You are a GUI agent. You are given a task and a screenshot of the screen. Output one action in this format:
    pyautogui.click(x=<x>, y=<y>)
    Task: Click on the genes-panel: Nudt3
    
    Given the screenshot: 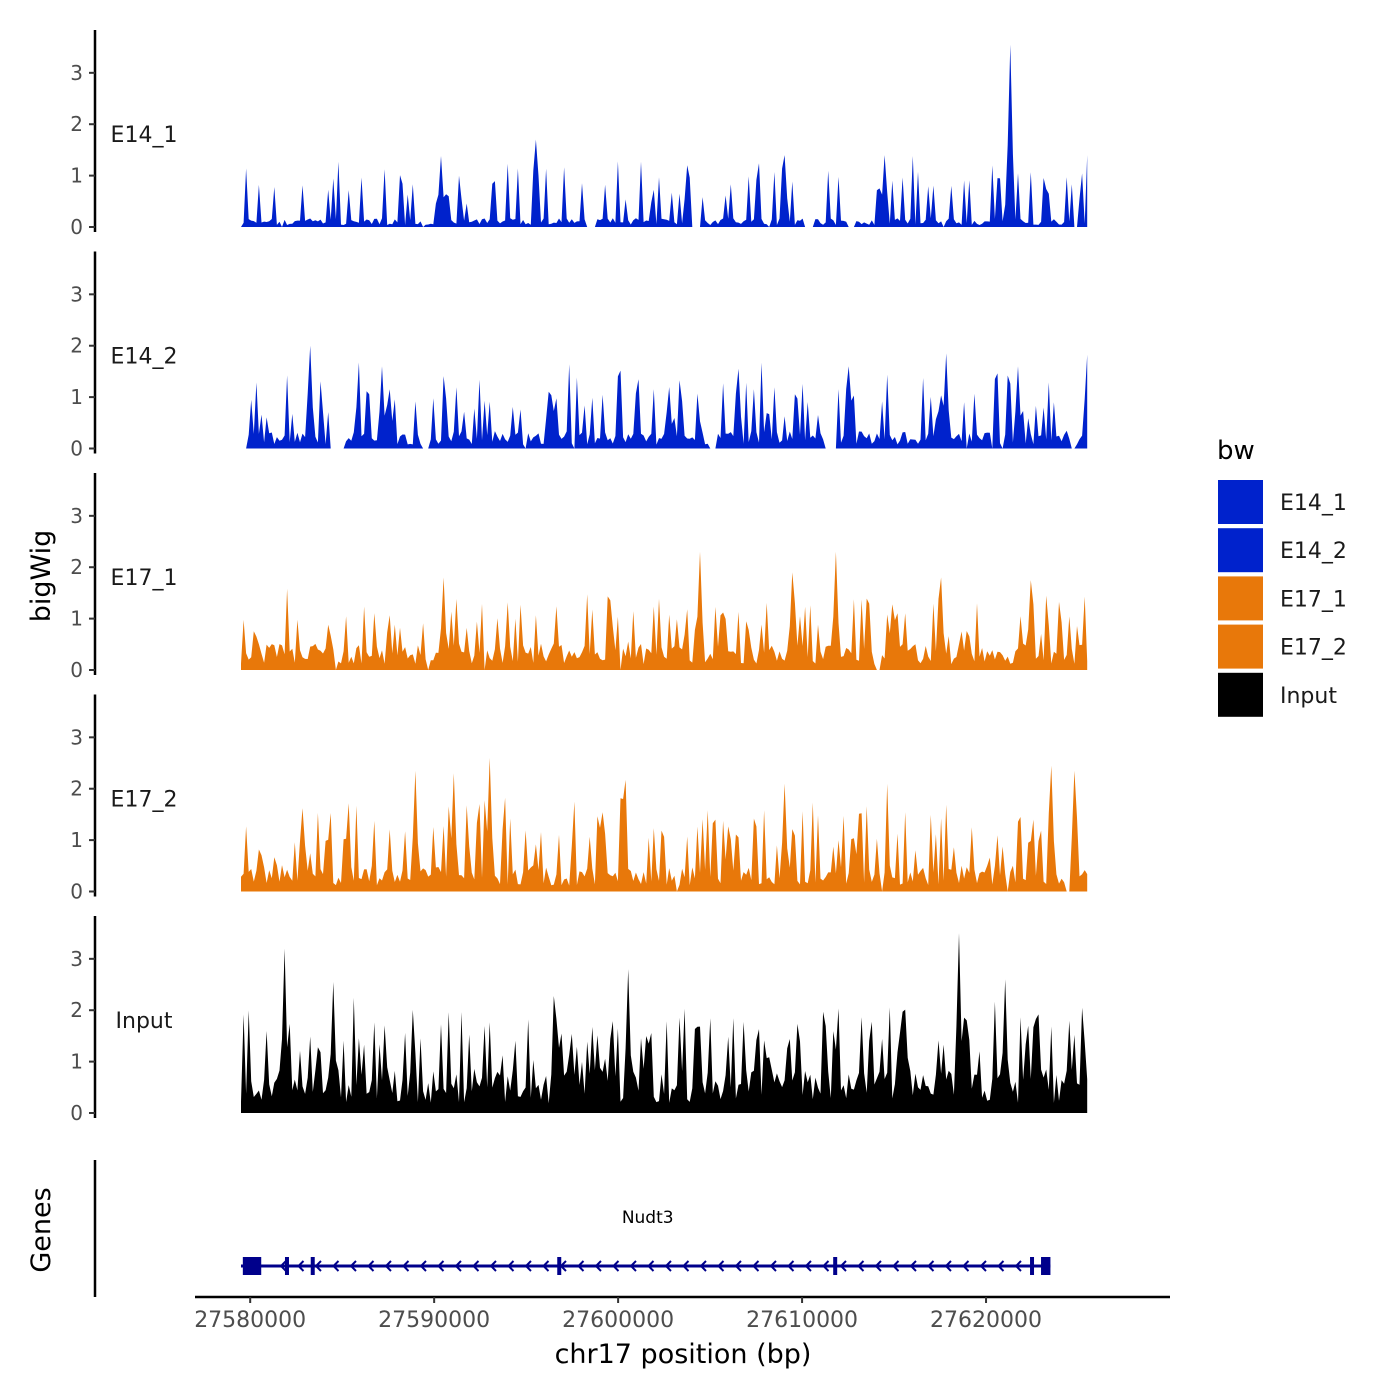 What is the action you would take?
    pyautogui.click(x=572, y=1228)
    